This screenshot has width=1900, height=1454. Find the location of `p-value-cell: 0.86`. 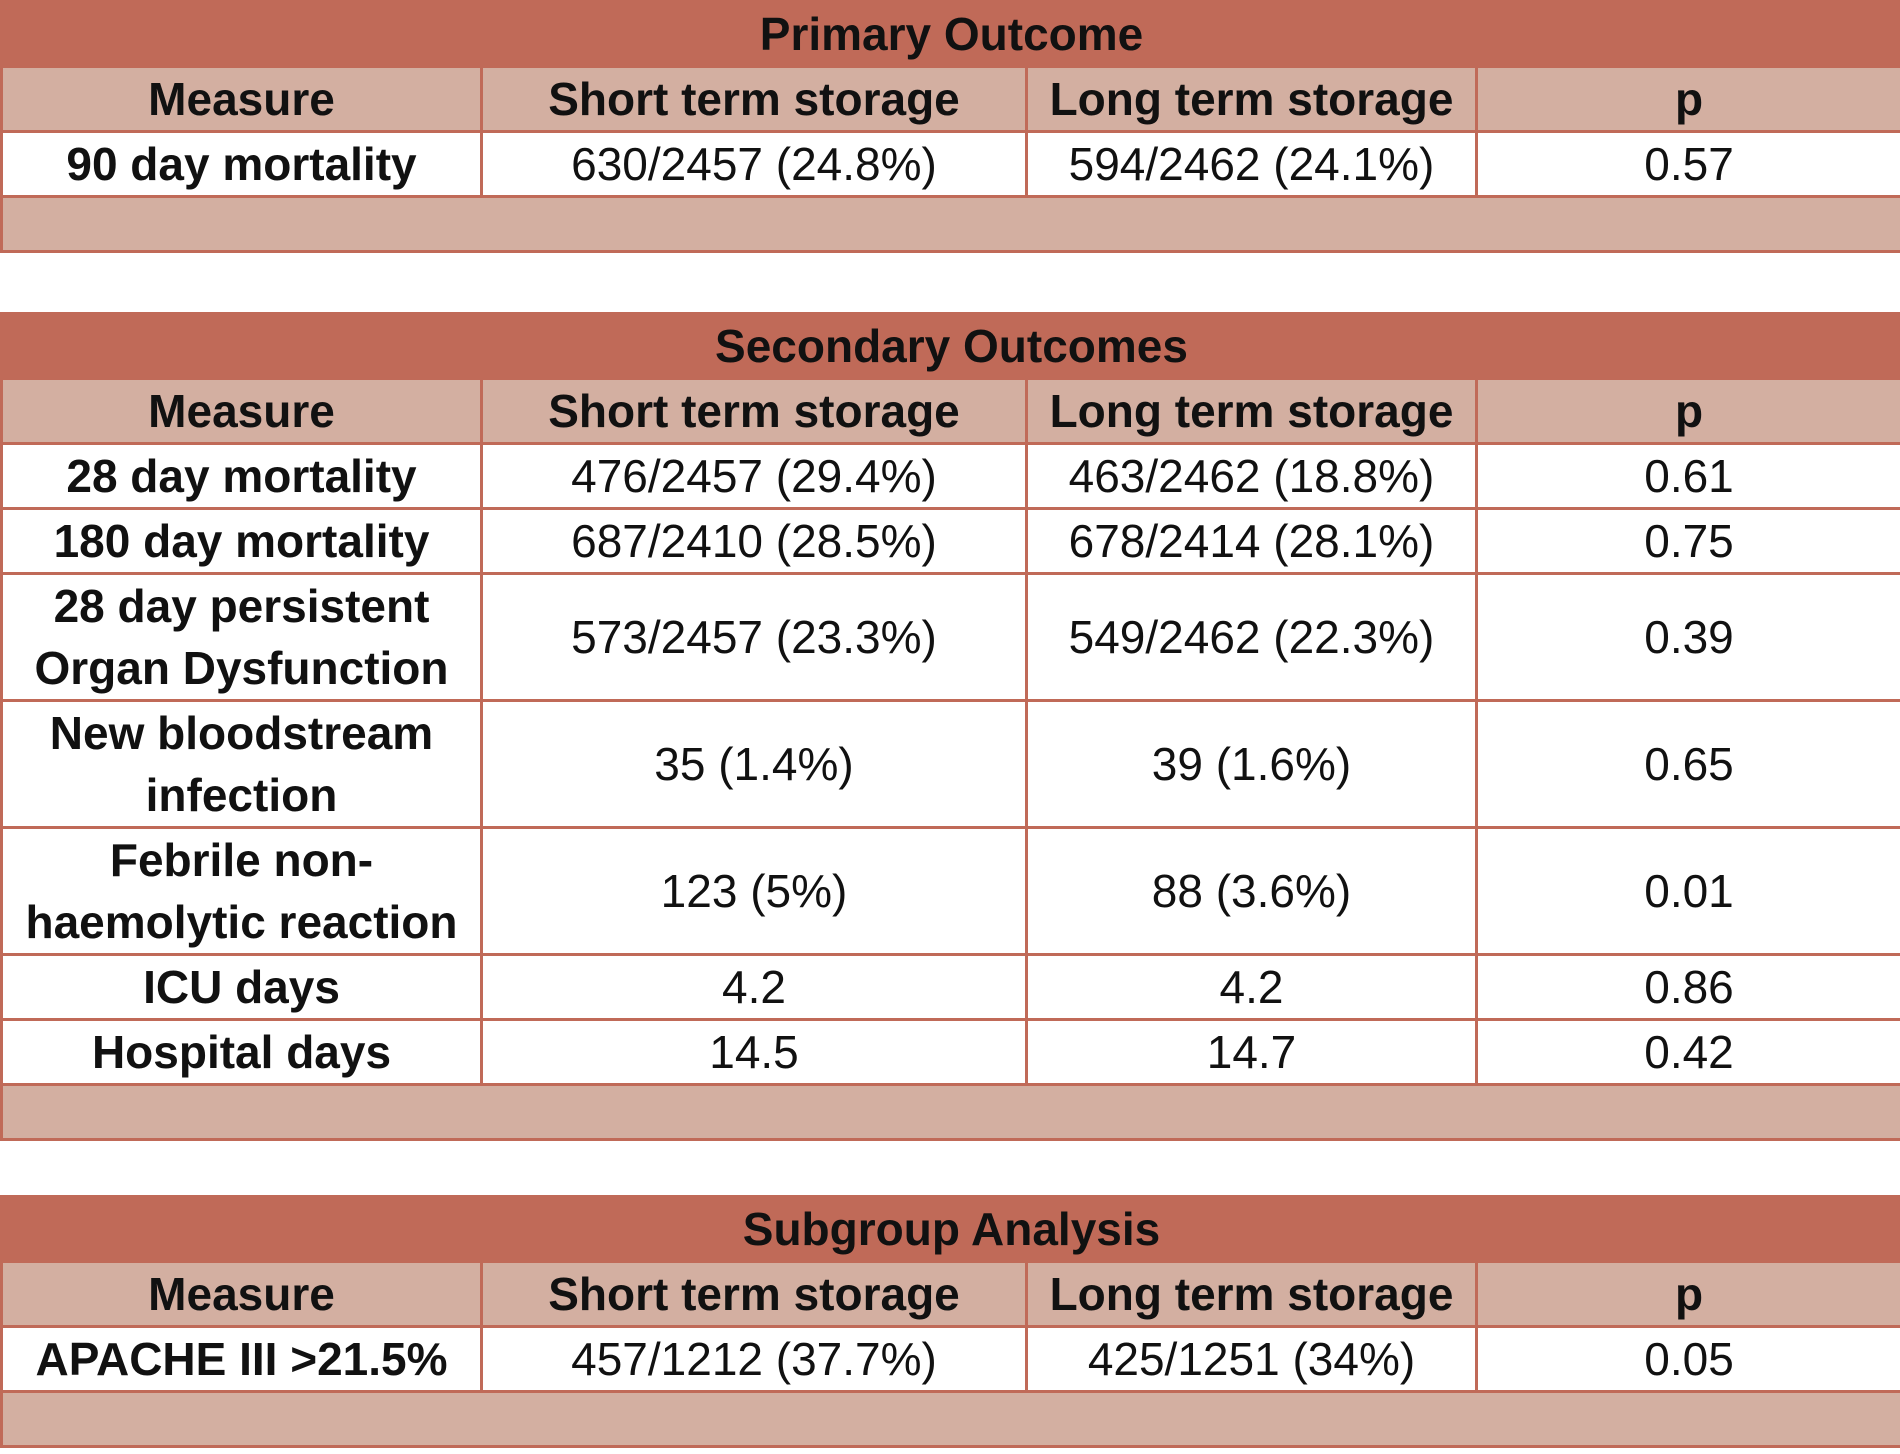

p-value-cell: 0.86 is located at coordinates (1687, 987).